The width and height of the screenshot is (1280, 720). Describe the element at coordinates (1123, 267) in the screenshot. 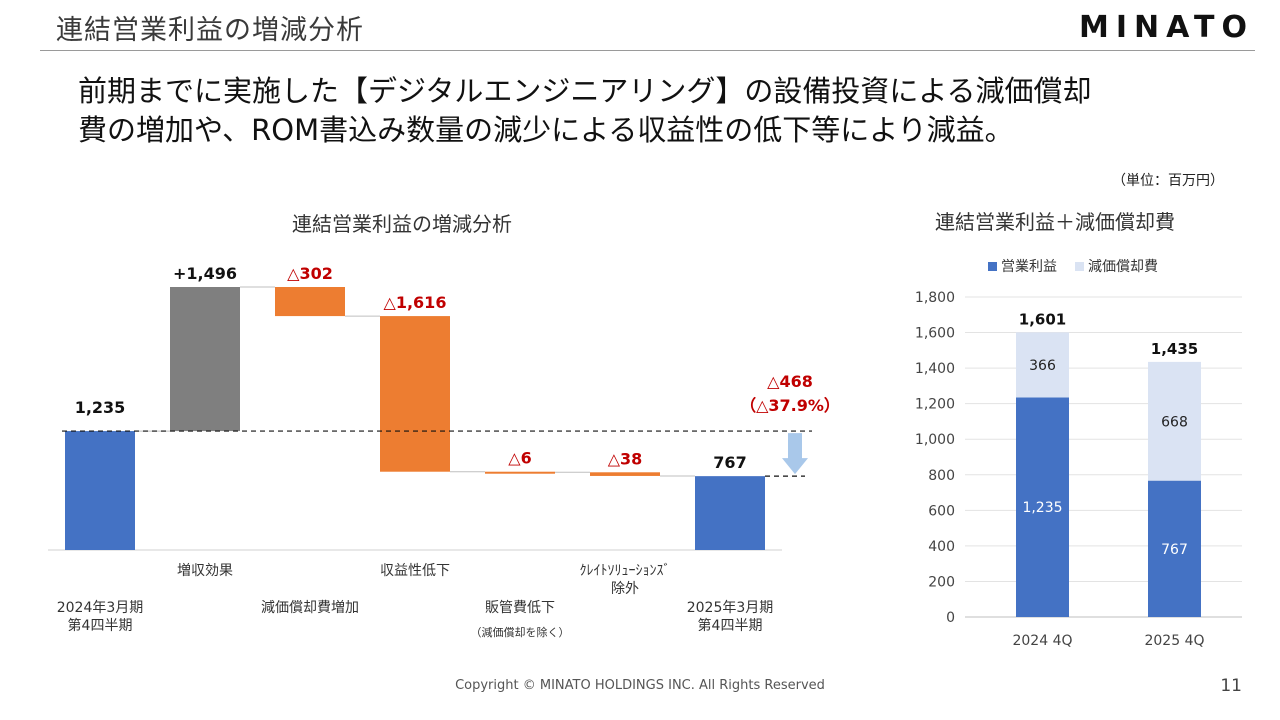

I see `legend-label: 減価償却費` at that location.